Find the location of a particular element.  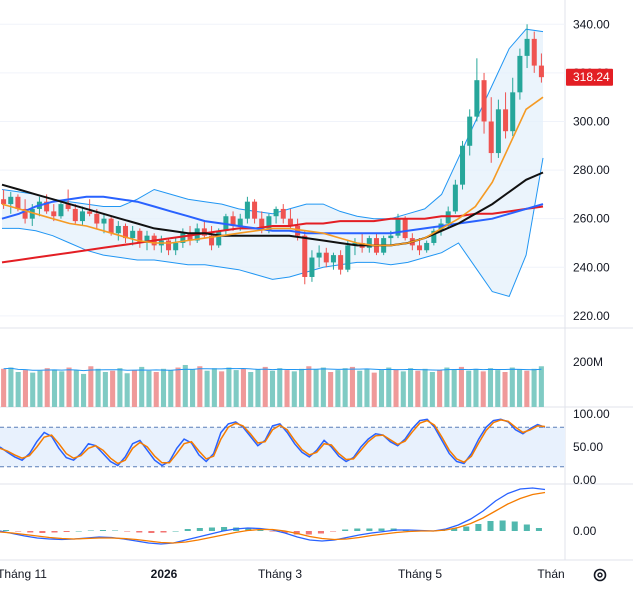

gear-icon is located at coordinates (600, 575).